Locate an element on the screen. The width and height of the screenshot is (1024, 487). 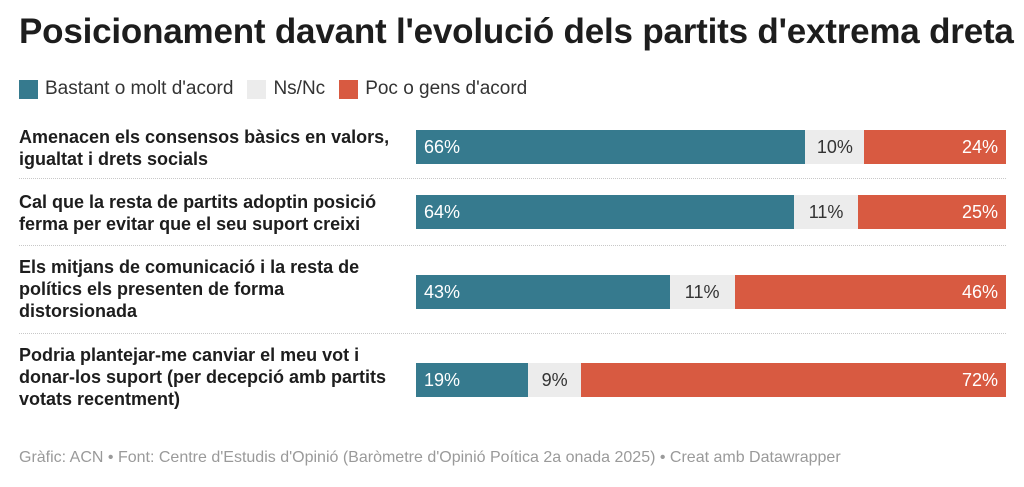
data-label: 64% is located at coordinates (442, 211).